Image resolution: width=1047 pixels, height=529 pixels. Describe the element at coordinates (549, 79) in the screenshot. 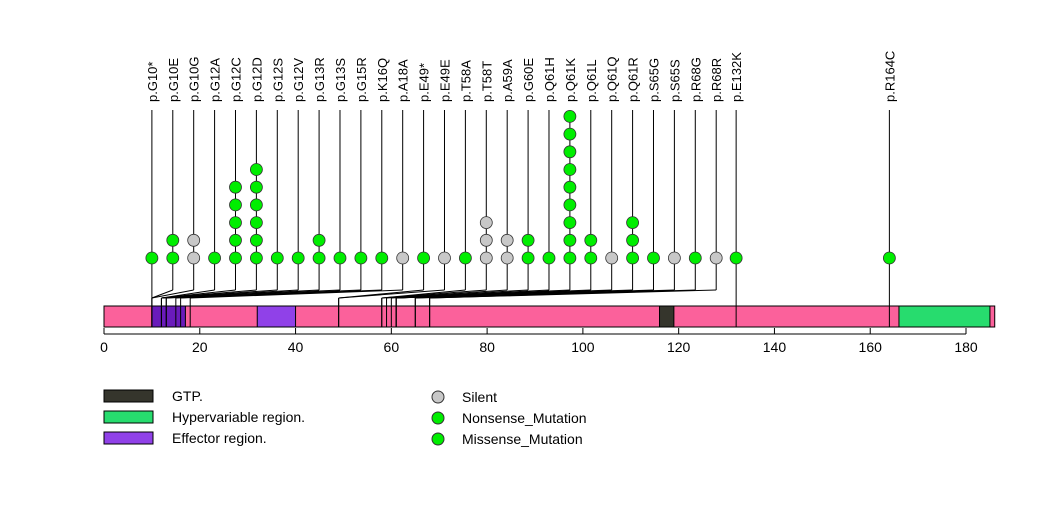

I see `mutation-label: p.Q61H` at that location.